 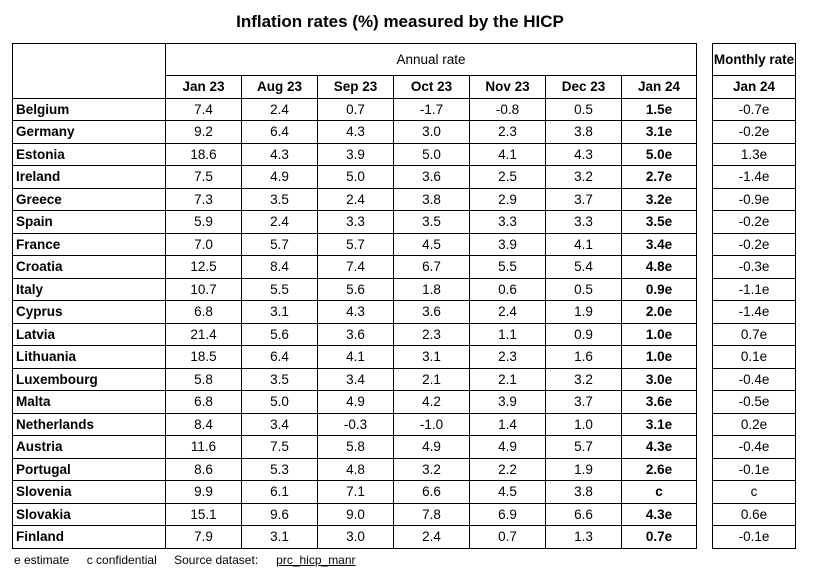 I want to click on country-name: Croatia, so click(x=89, y=267).